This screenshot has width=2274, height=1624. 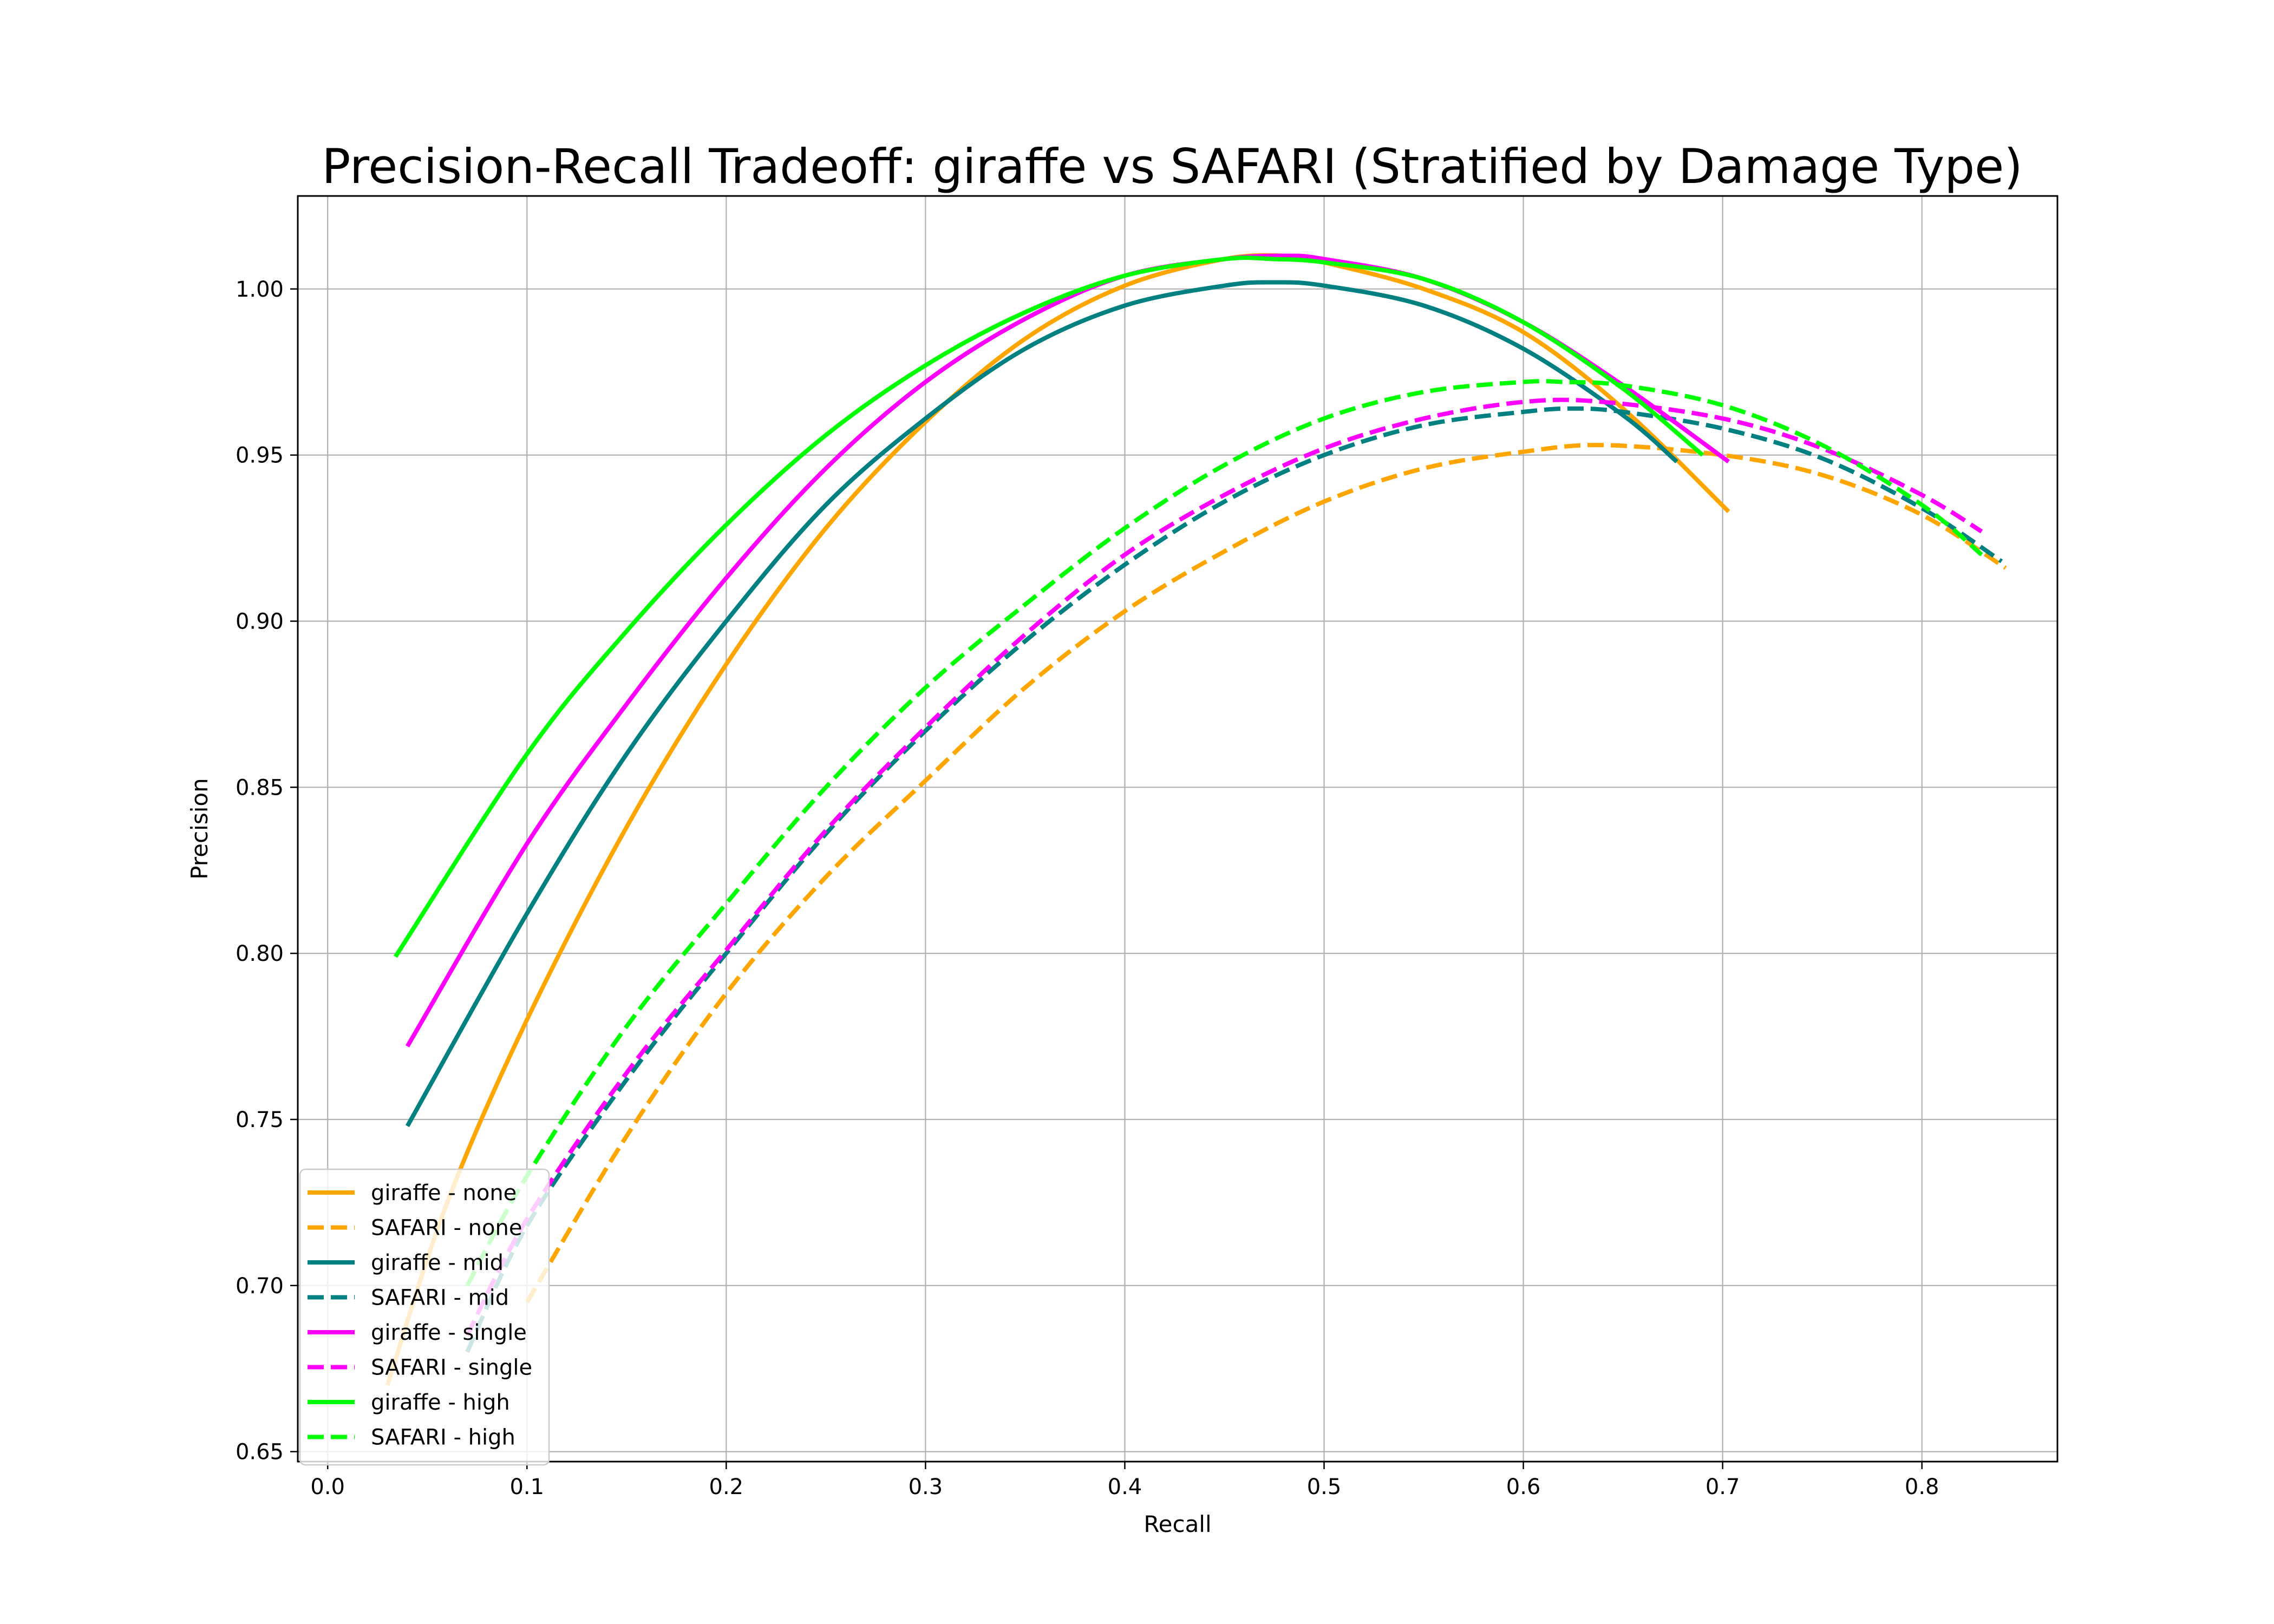 I want to click on x-tick-label: 0.3, so click(x=926, y=1487).